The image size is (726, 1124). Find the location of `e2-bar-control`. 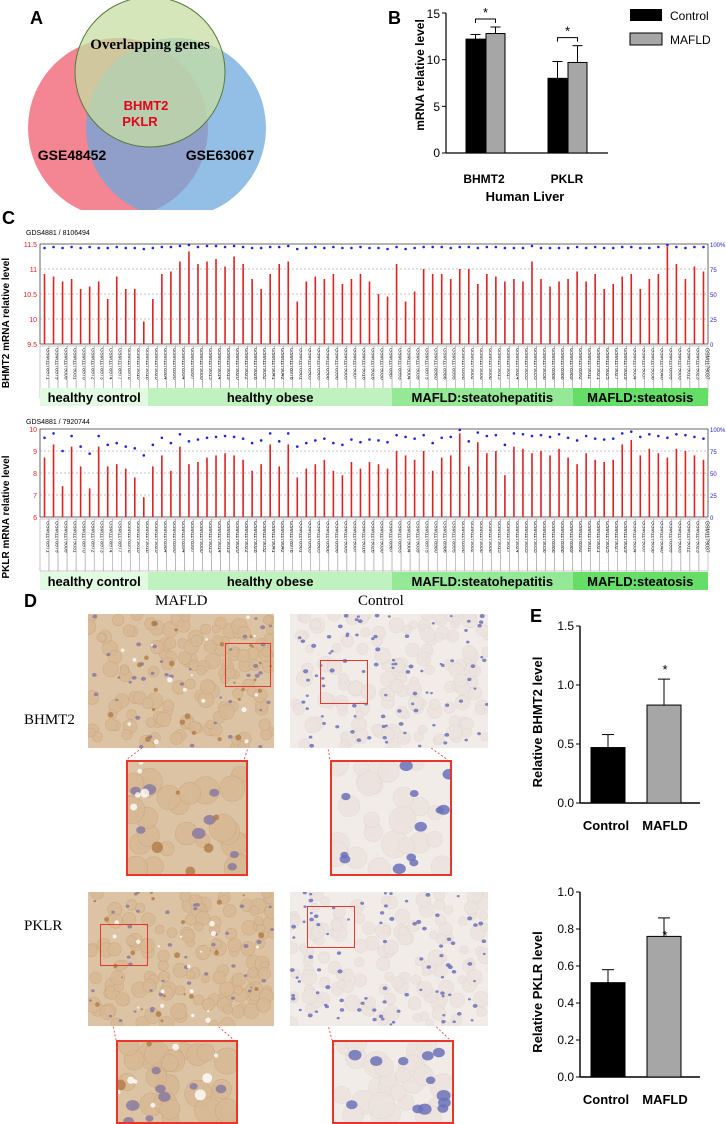

e2-bar-control is located at coordinates (608, 1030).